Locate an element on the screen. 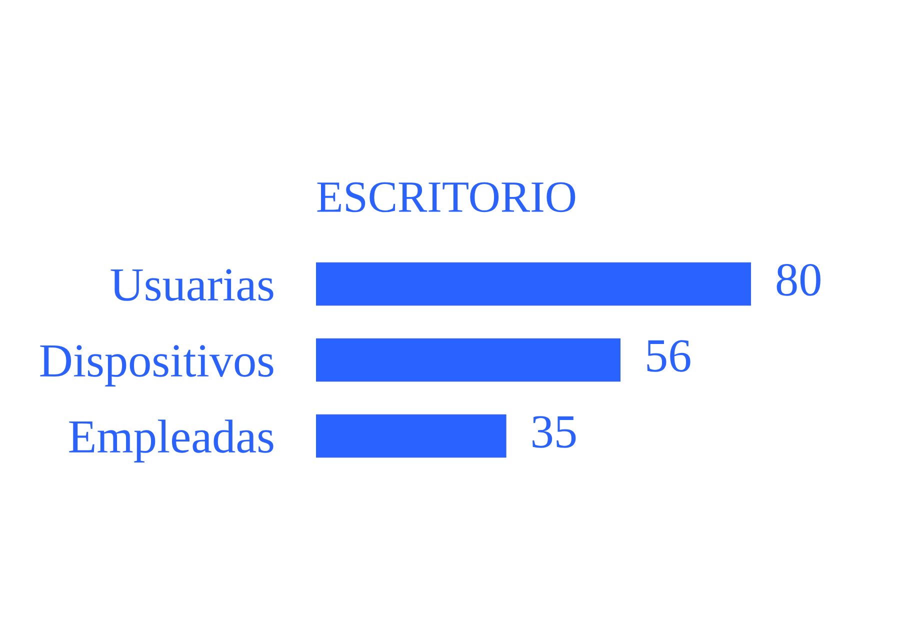  y-tick-label: Usuarias is located at coordinates (192, 285).